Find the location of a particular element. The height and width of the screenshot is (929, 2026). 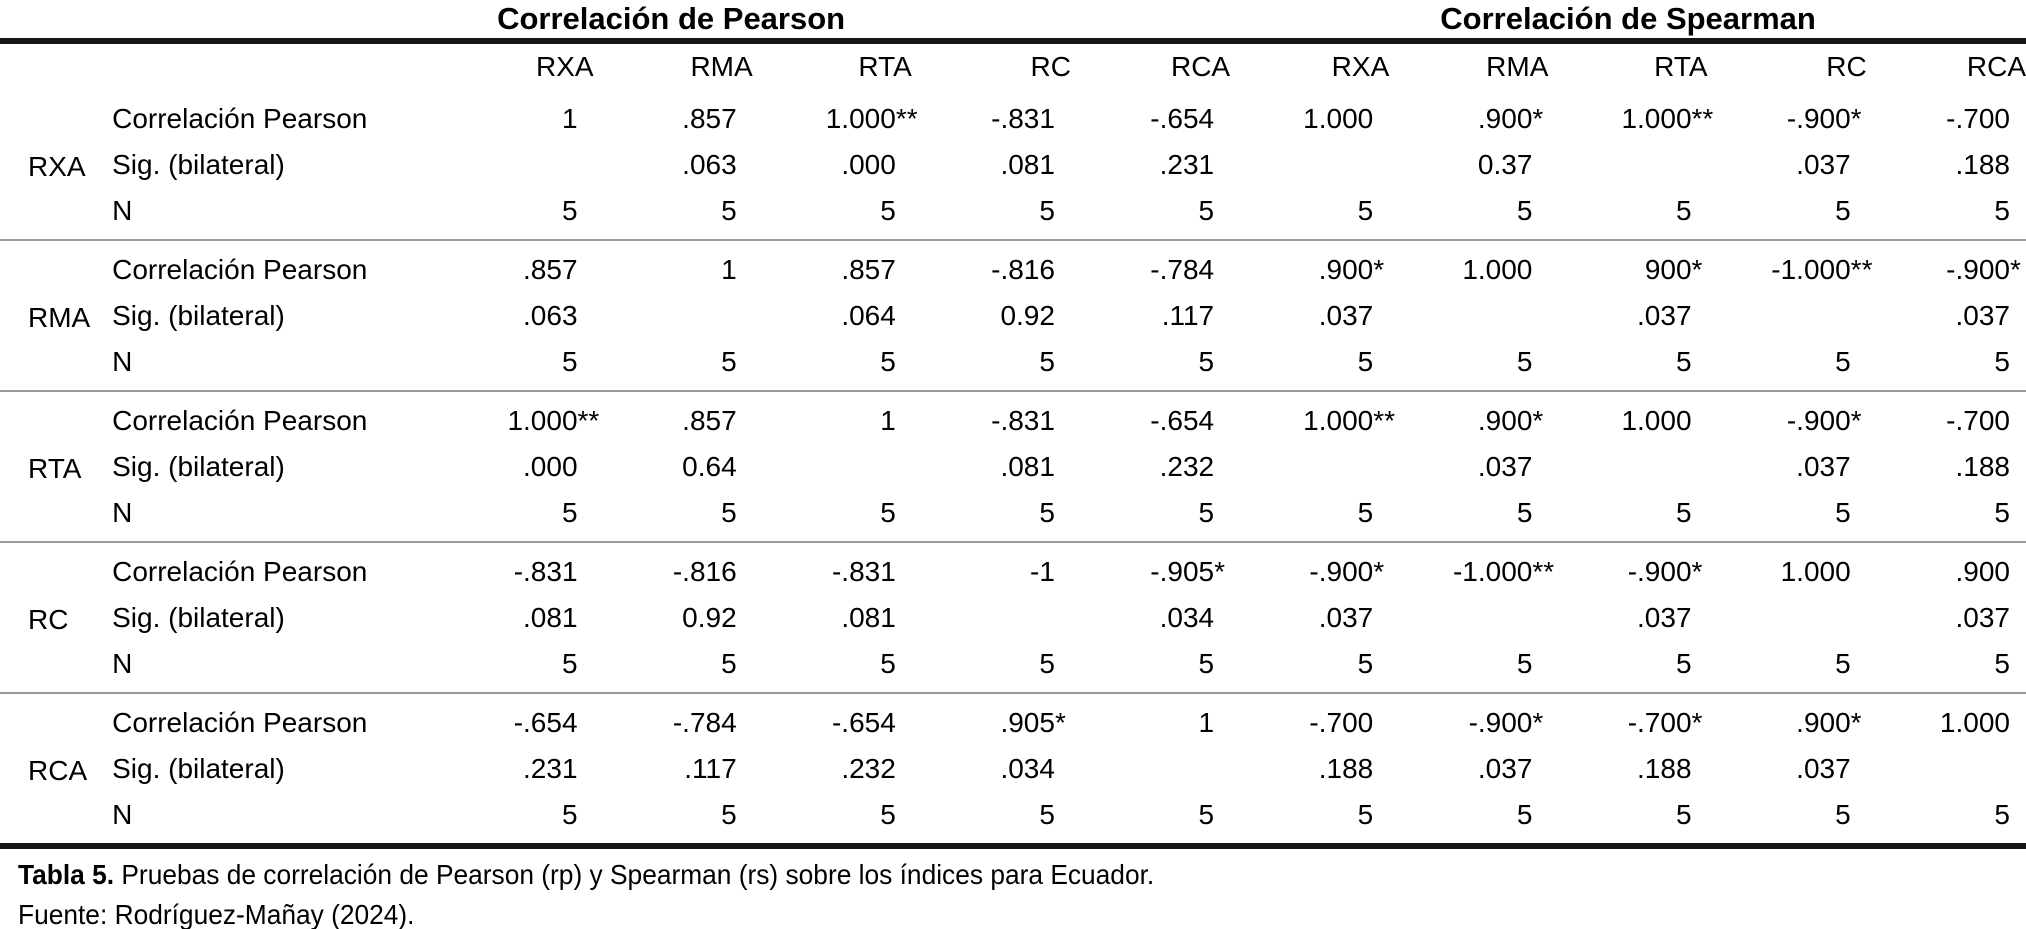

cell-rxa-row2-rma-spearman: 5 is located at coordinates (1524, 210).